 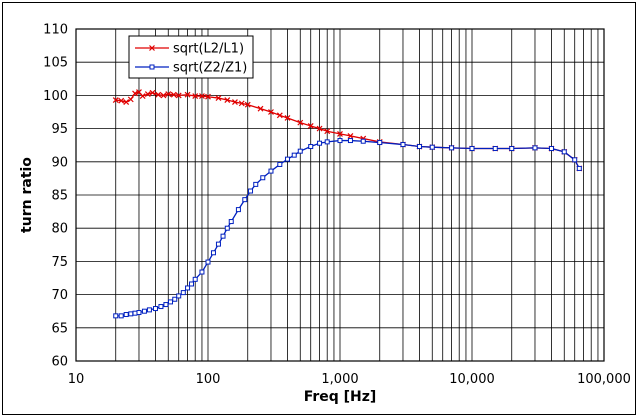 What do you see at coordinates (152, 67) in the screenshot?
I see `legend-marker-square` at bounding box center [152, 67].